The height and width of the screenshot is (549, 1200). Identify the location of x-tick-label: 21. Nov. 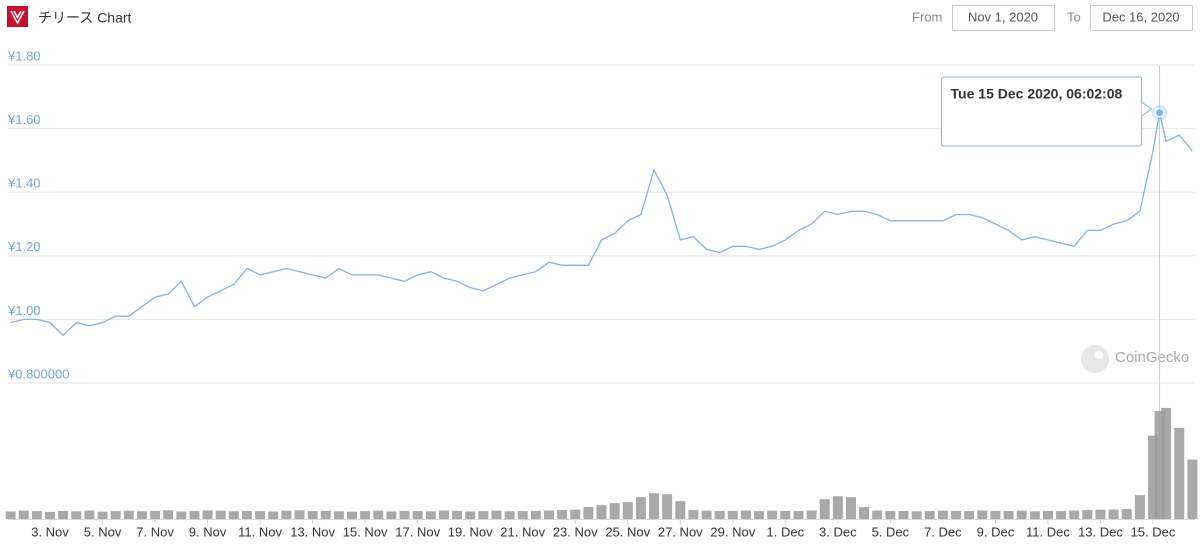
(522, 531).